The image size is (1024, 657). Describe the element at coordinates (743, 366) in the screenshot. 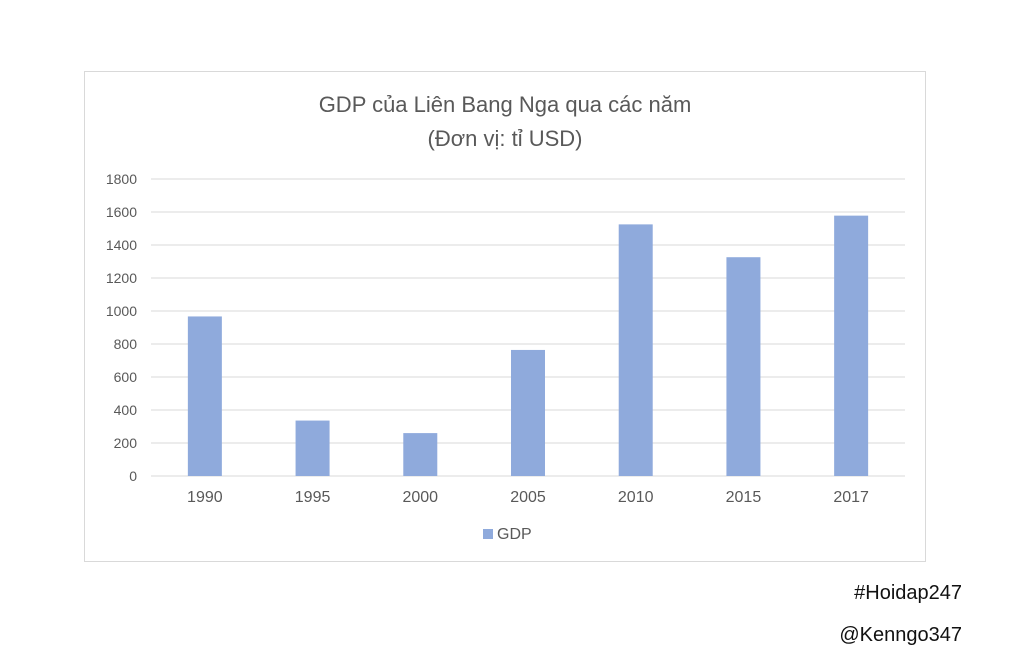

I see `bar-2015` at that location.